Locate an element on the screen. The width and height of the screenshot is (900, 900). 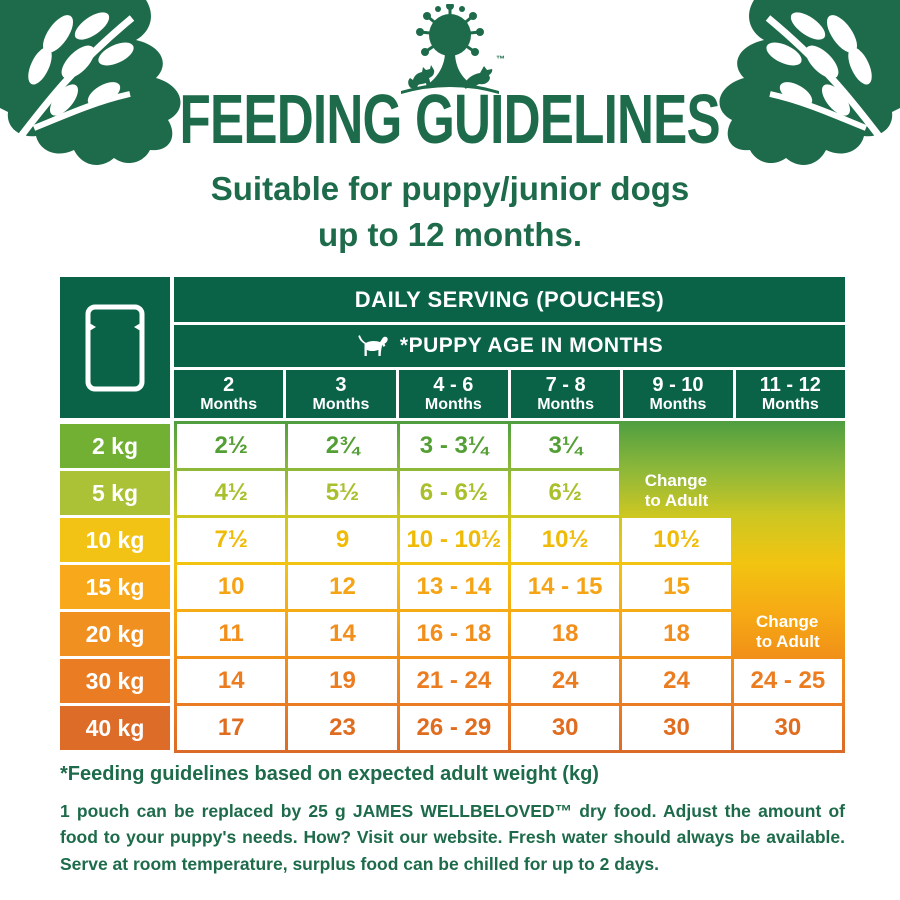
column-header-cell: 4 - 6 Months is located at coordinates (453, 394).